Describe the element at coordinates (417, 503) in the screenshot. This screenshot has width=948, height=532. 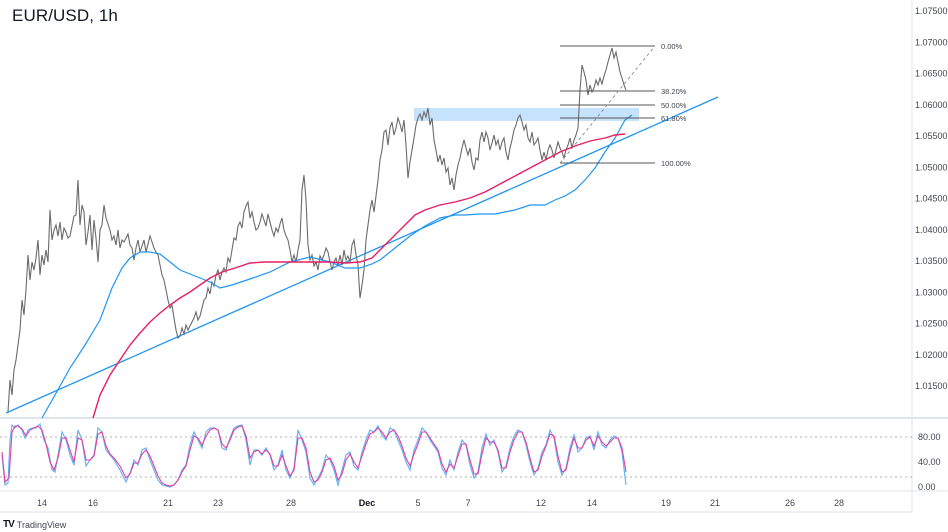
I see `time-axis-label: 5` at that location.